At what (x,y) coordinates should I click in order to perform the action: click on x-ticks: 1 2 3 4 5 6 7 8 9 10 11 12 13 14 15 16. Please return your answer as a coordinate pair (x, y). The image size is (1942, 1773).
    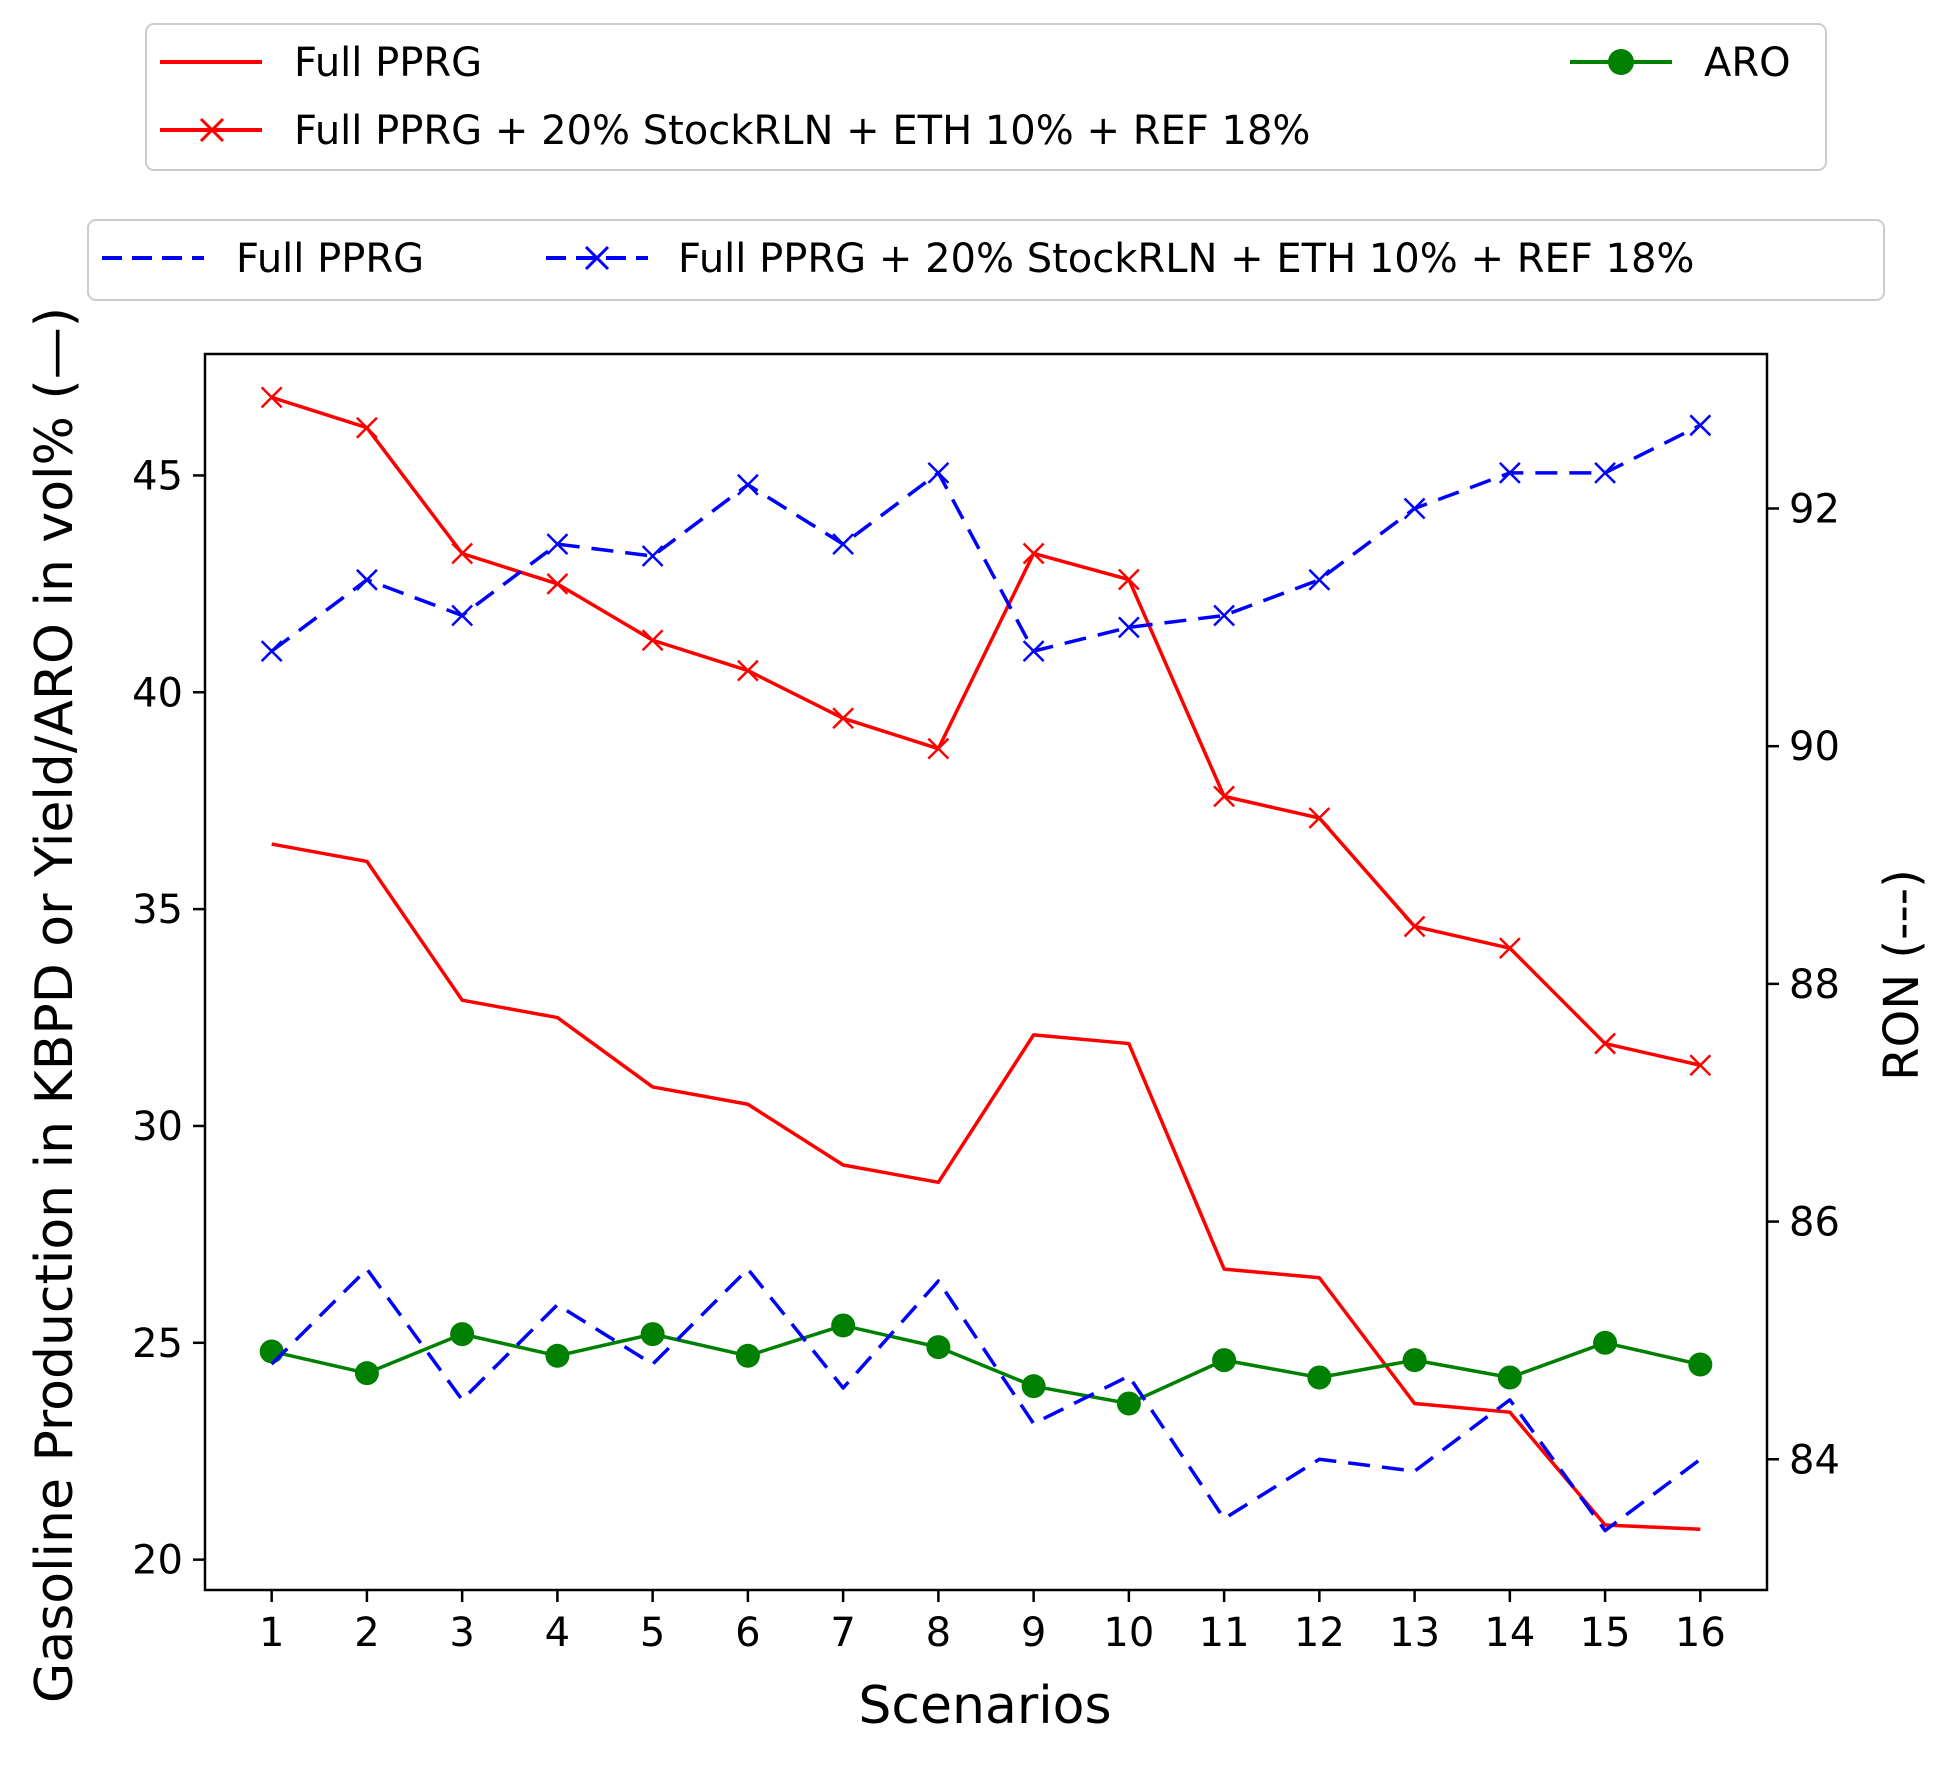
    Looking at the image, I should click on (992, 1623).